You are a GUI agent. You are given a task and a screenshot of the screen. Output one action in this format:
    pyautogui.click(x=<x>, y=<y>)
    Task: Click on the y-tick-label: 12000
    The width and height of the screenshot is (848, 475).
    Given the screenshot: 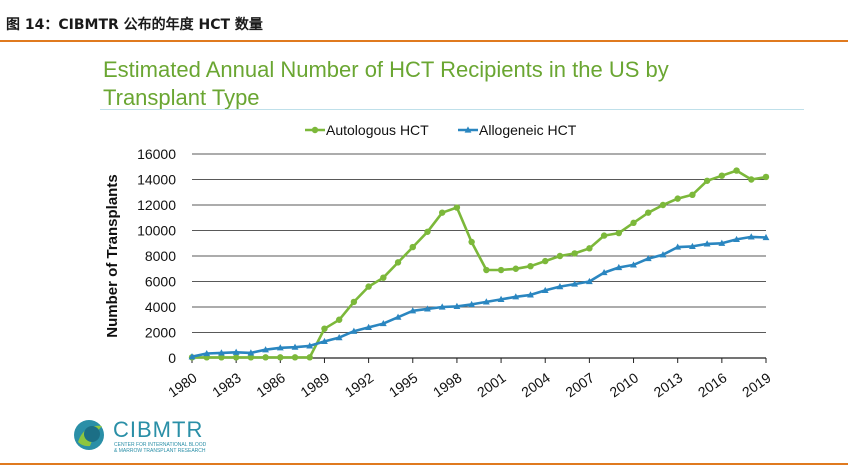 What is the action you would take?
    pyautogui.click(x=156, y=205)
    